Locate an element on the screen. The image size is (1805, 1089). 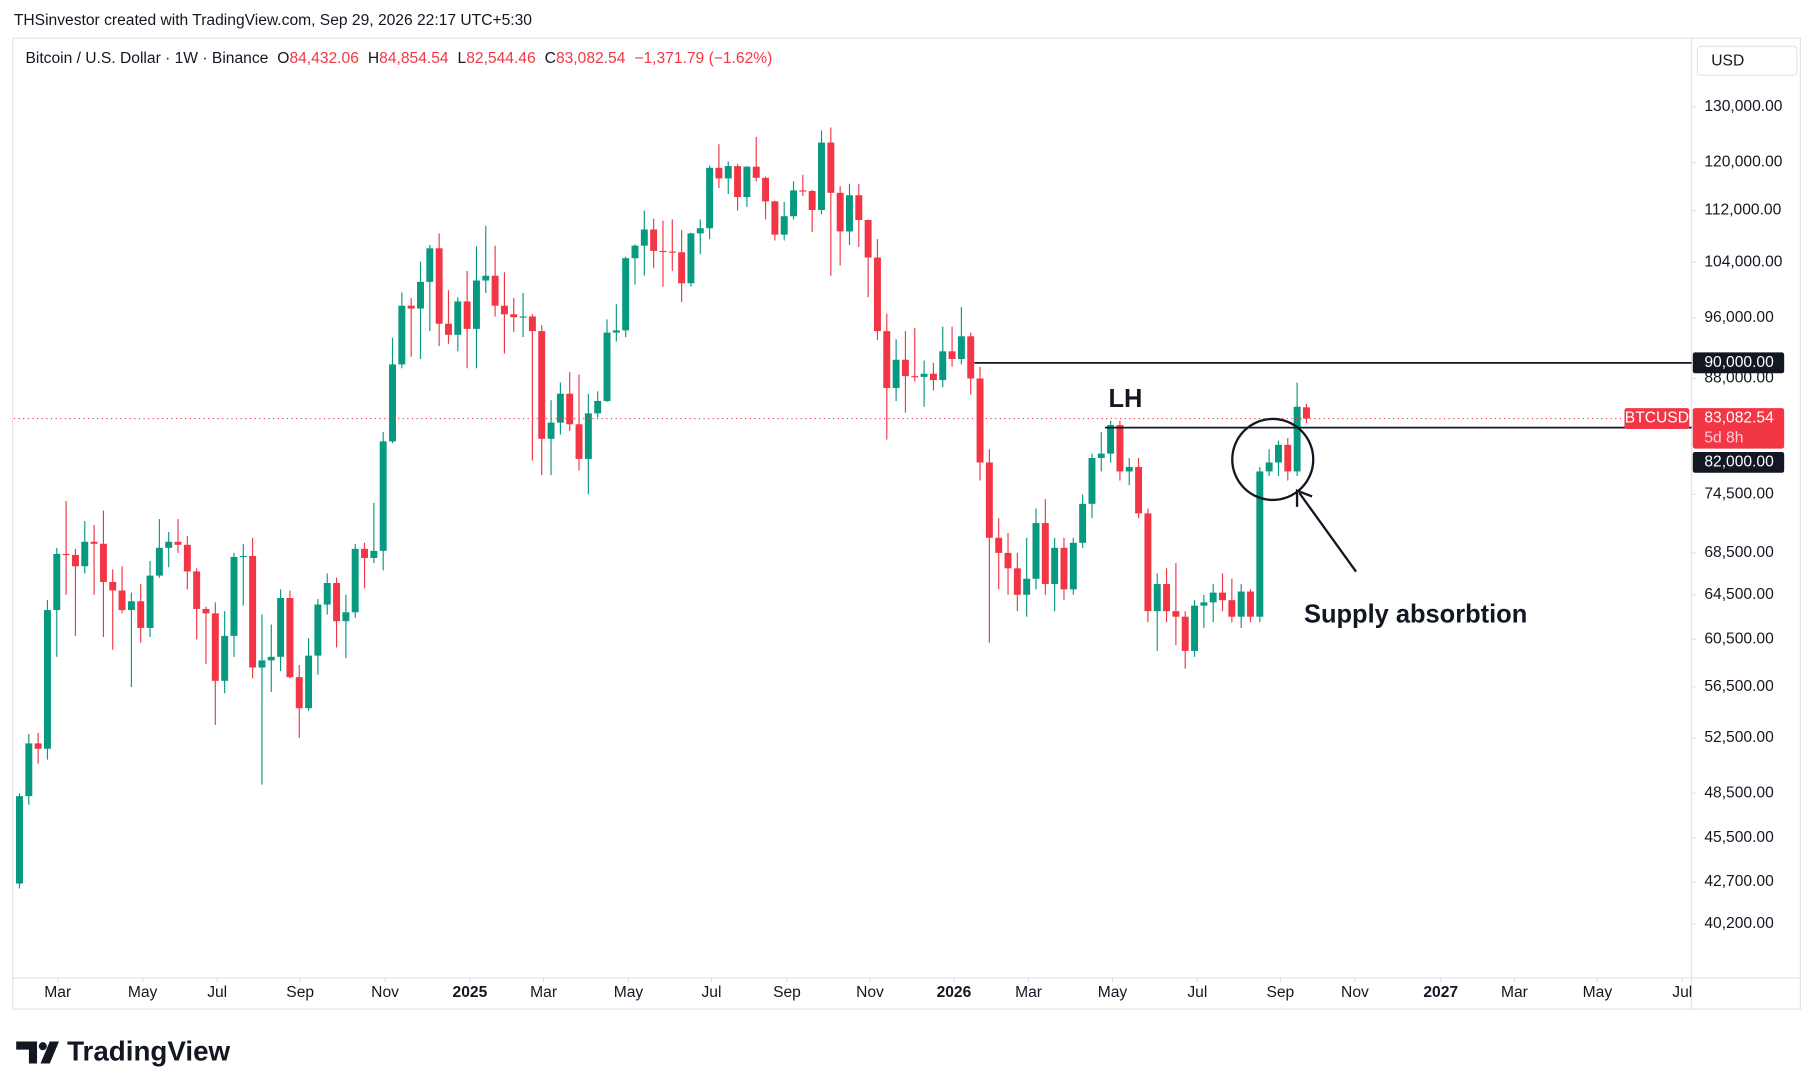
y-tick-label: 56,500.00 is located at coordinates (1739, 686).